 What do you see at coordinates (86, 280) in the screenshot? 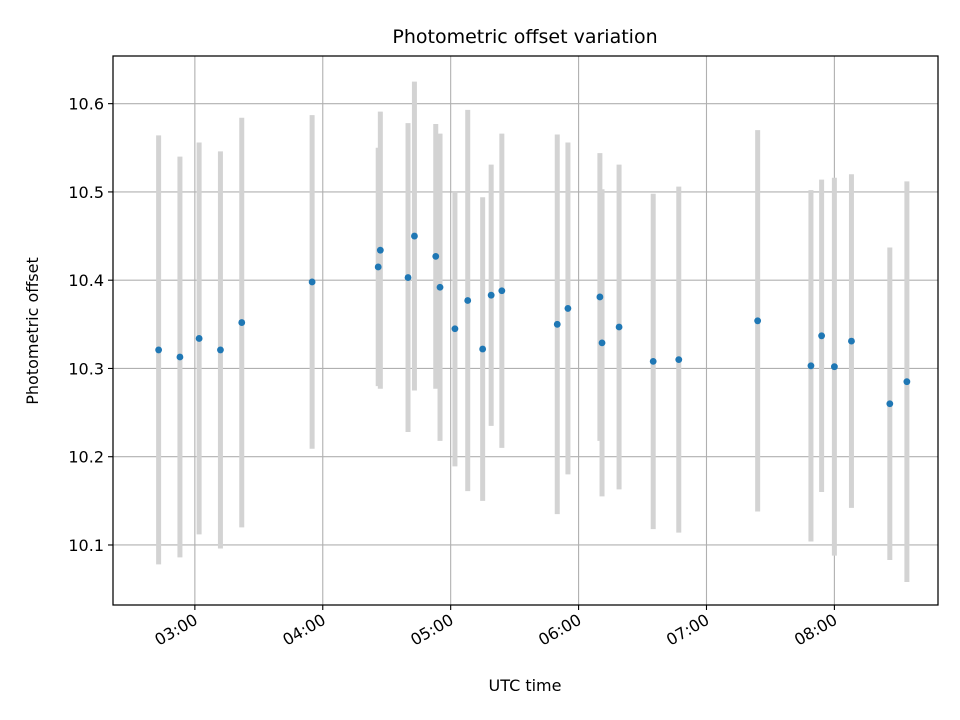
I see `y-tick-label: 10.4` at bounding box center [86, 280].